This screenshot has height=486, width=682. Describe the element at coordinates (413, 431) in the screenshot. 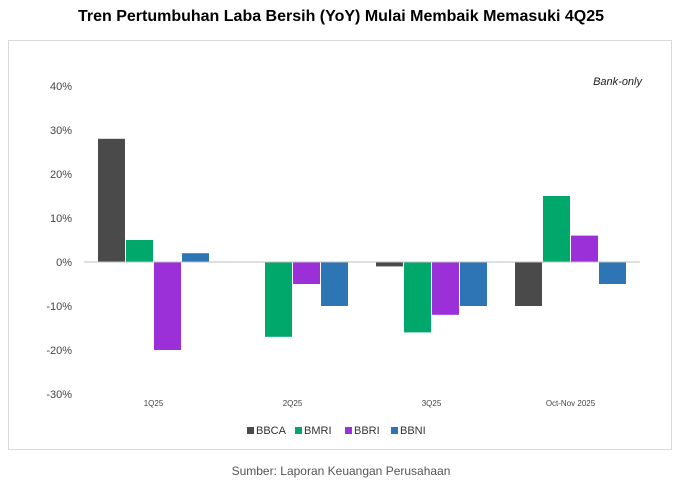

I see `legend-label-bbni: BBNI` at that location.